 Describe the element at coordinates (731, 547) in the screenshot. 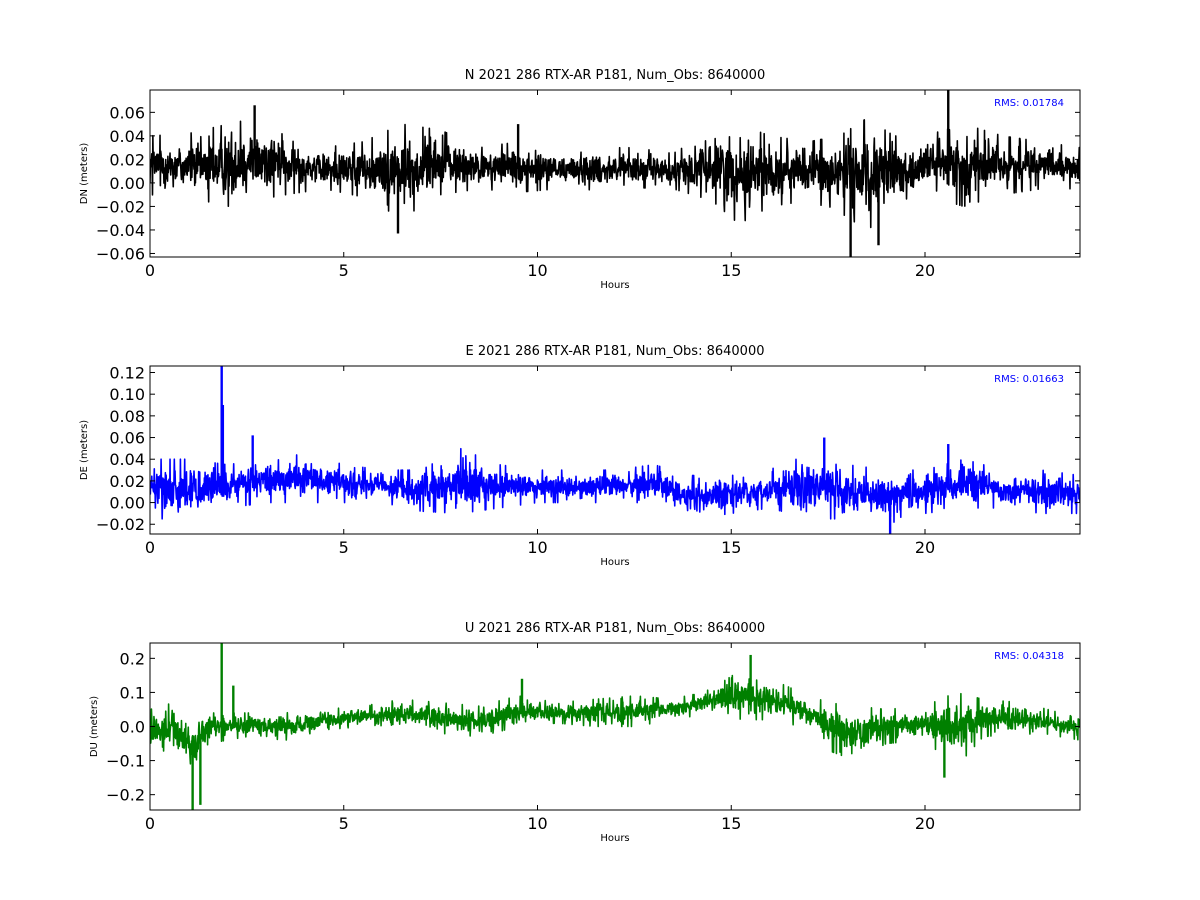

I see `east-x-tick-label: 15` at that location.